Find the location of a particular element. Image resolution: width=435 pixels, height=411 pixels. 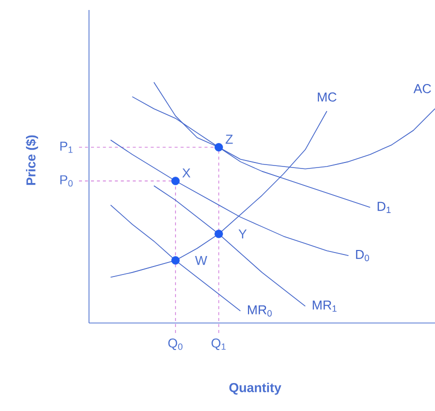

x-tick-label: Q$_{1}$ is located at coordinates (219, 344).